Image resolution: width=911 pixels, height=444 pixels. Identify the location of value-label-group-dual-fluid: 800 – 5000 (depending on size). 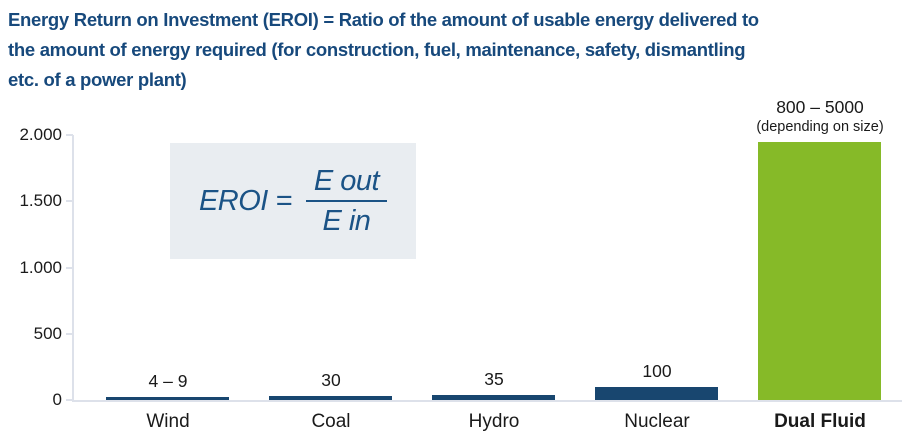
(810, 117).